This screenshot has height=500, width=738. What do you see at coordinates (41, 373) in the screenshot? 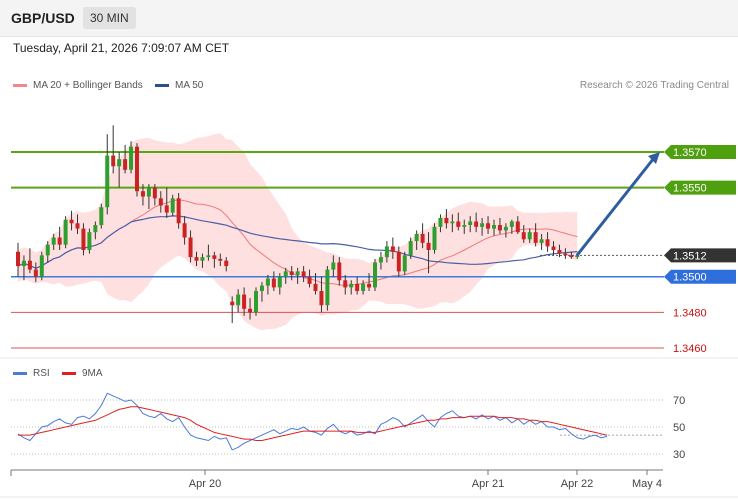
I see `legend-label-rsi: RSI` at bounding box center [41, 373].